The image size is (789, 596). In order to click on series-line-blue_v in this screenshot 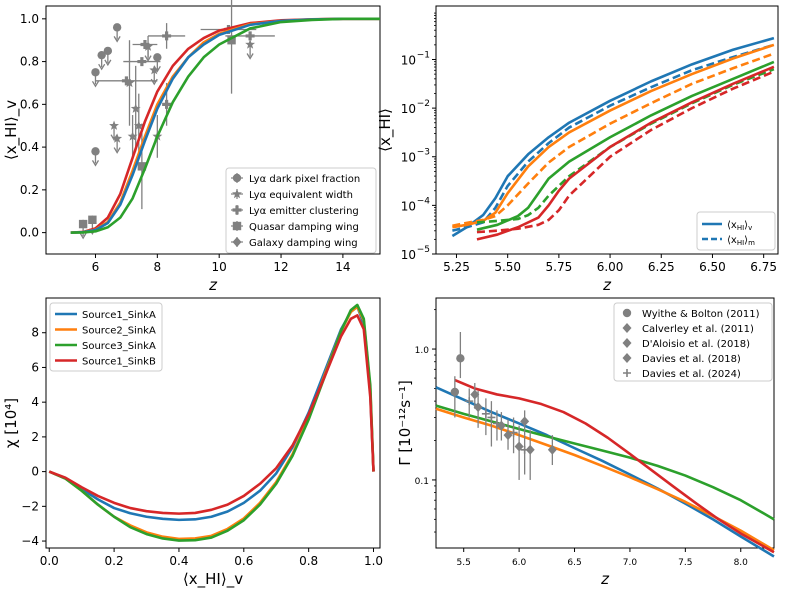, I will do `click(613, 137)`.